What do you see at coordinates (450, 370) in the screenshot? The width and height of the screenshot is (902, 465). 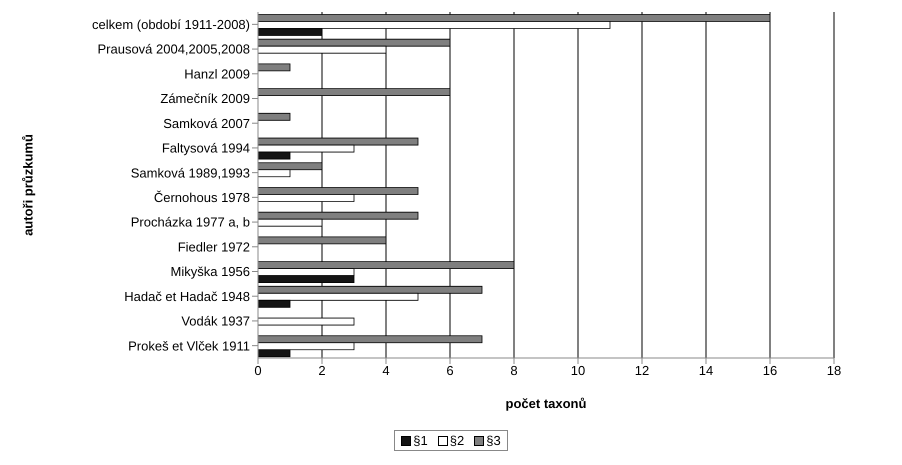 I see `x-tick-label: 6` at bounding box center [450, 370].